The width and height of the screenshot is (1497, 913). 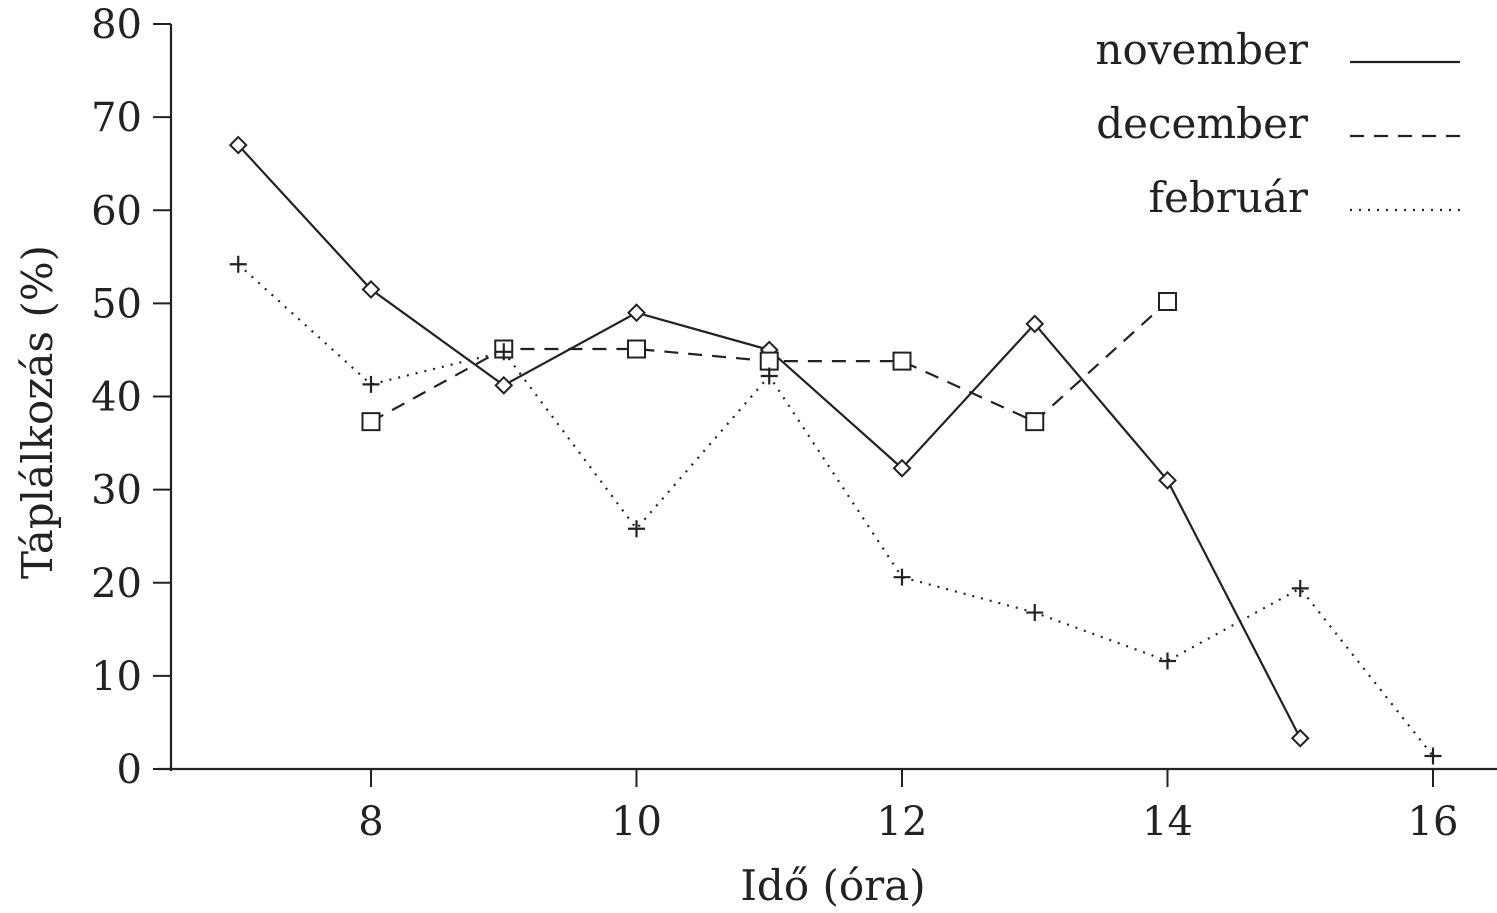 I want to click on y-tick-label: 60, so click(x=116, y=211).